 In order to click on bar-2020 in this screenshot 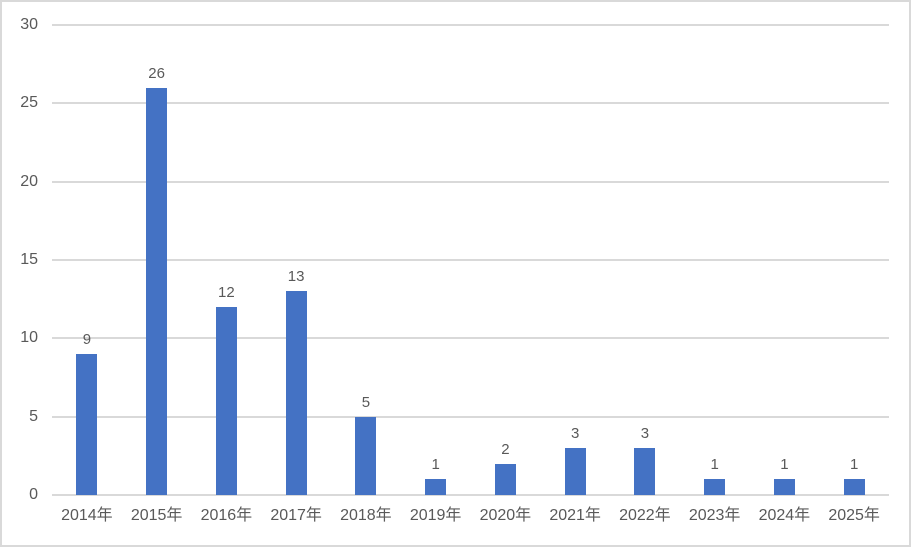, I will do `click(505, 479)`.